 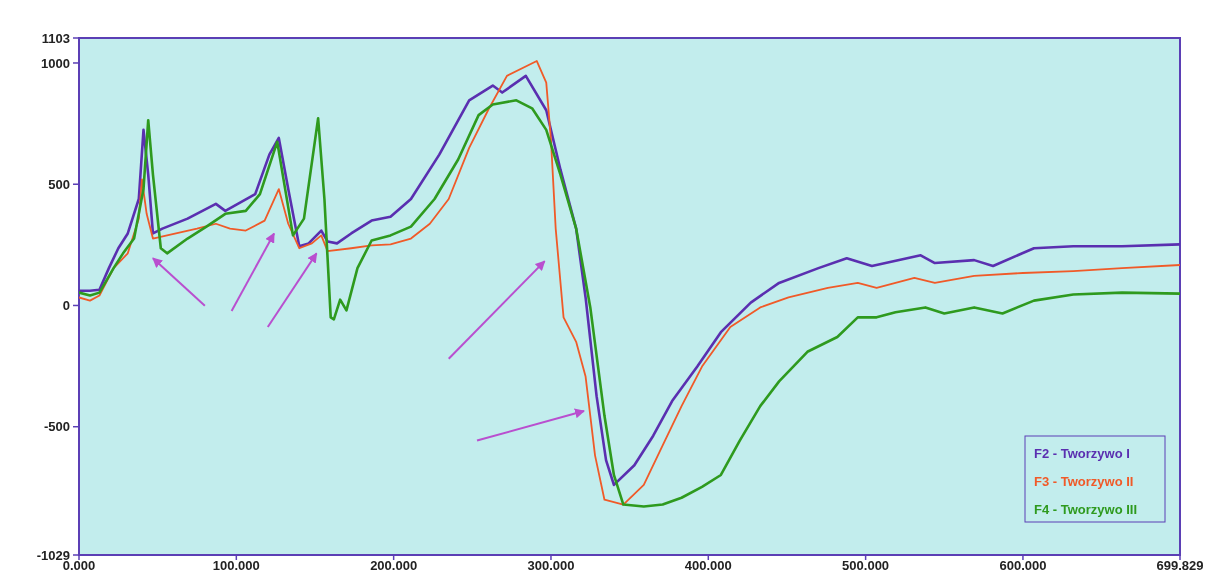 I want to click on x-tick-label: 699.829, so click(x=1180, y=565).